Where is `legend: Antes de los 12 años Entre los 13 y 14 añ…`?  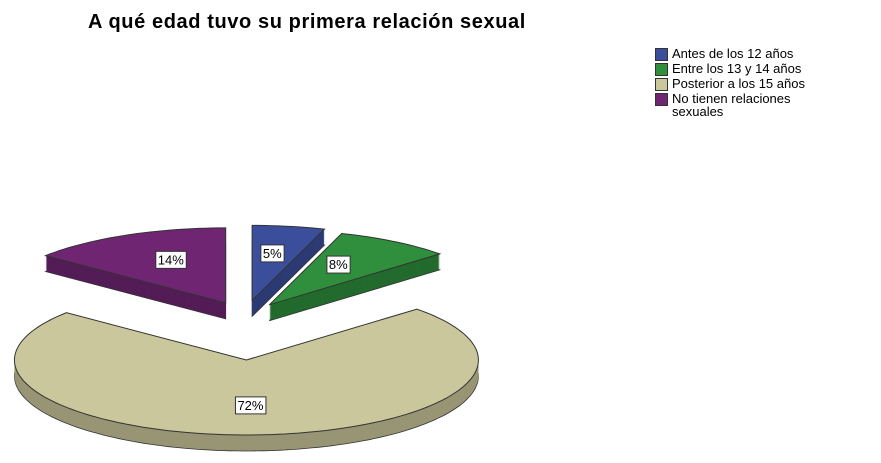 legend: Antes de los 12 años Entre los 13 y 14 añ… is located at coordinates (730, 83).